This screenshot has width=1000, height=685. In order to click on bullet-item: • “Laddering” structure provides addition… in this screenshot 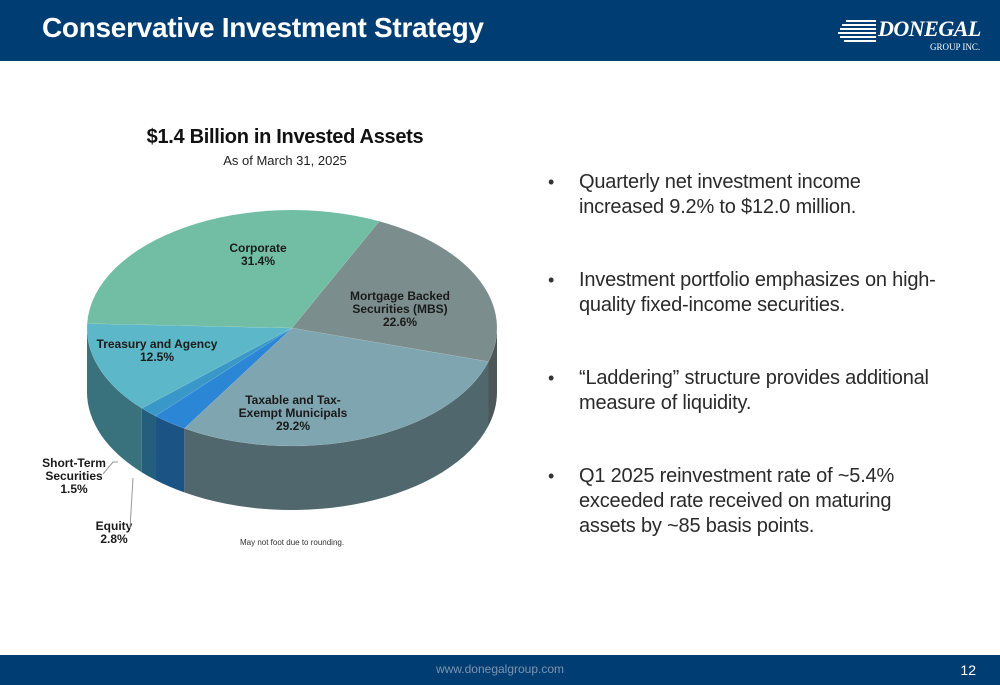, I will do `click(748, 391)`.